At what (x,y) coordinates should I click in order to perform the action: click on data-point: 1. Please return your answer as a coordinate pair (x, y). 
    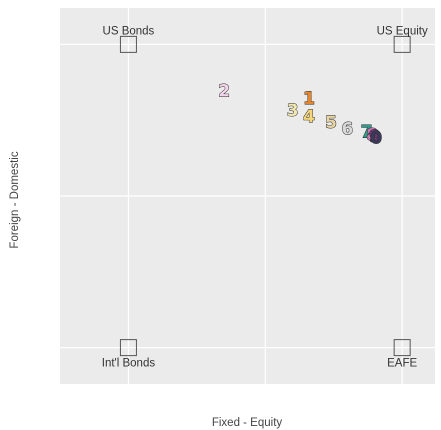
    Looking at the image, I should click on (309, 99).